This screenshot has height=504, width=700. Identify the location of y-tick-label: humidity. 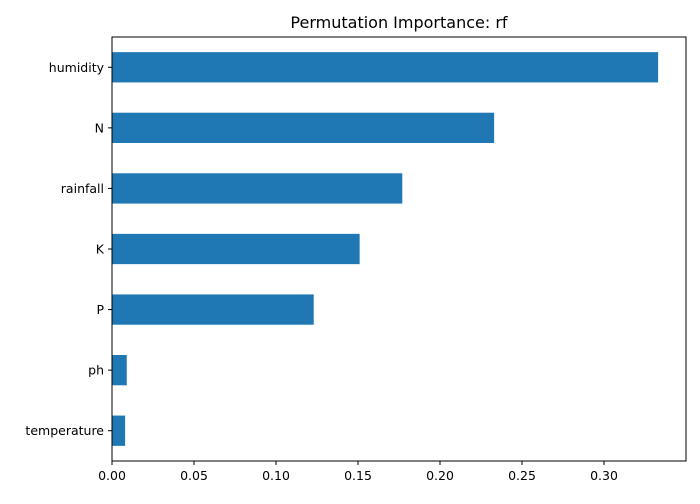
(77, 67).